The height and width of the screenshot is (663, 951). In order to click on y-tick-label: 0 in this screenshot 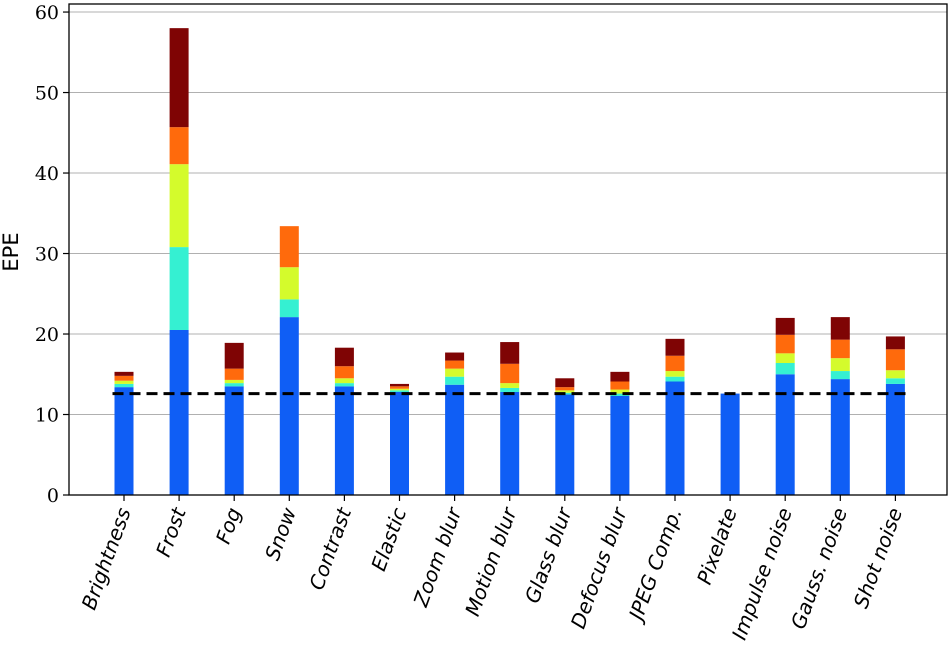, I will do `click(53, 496)`.